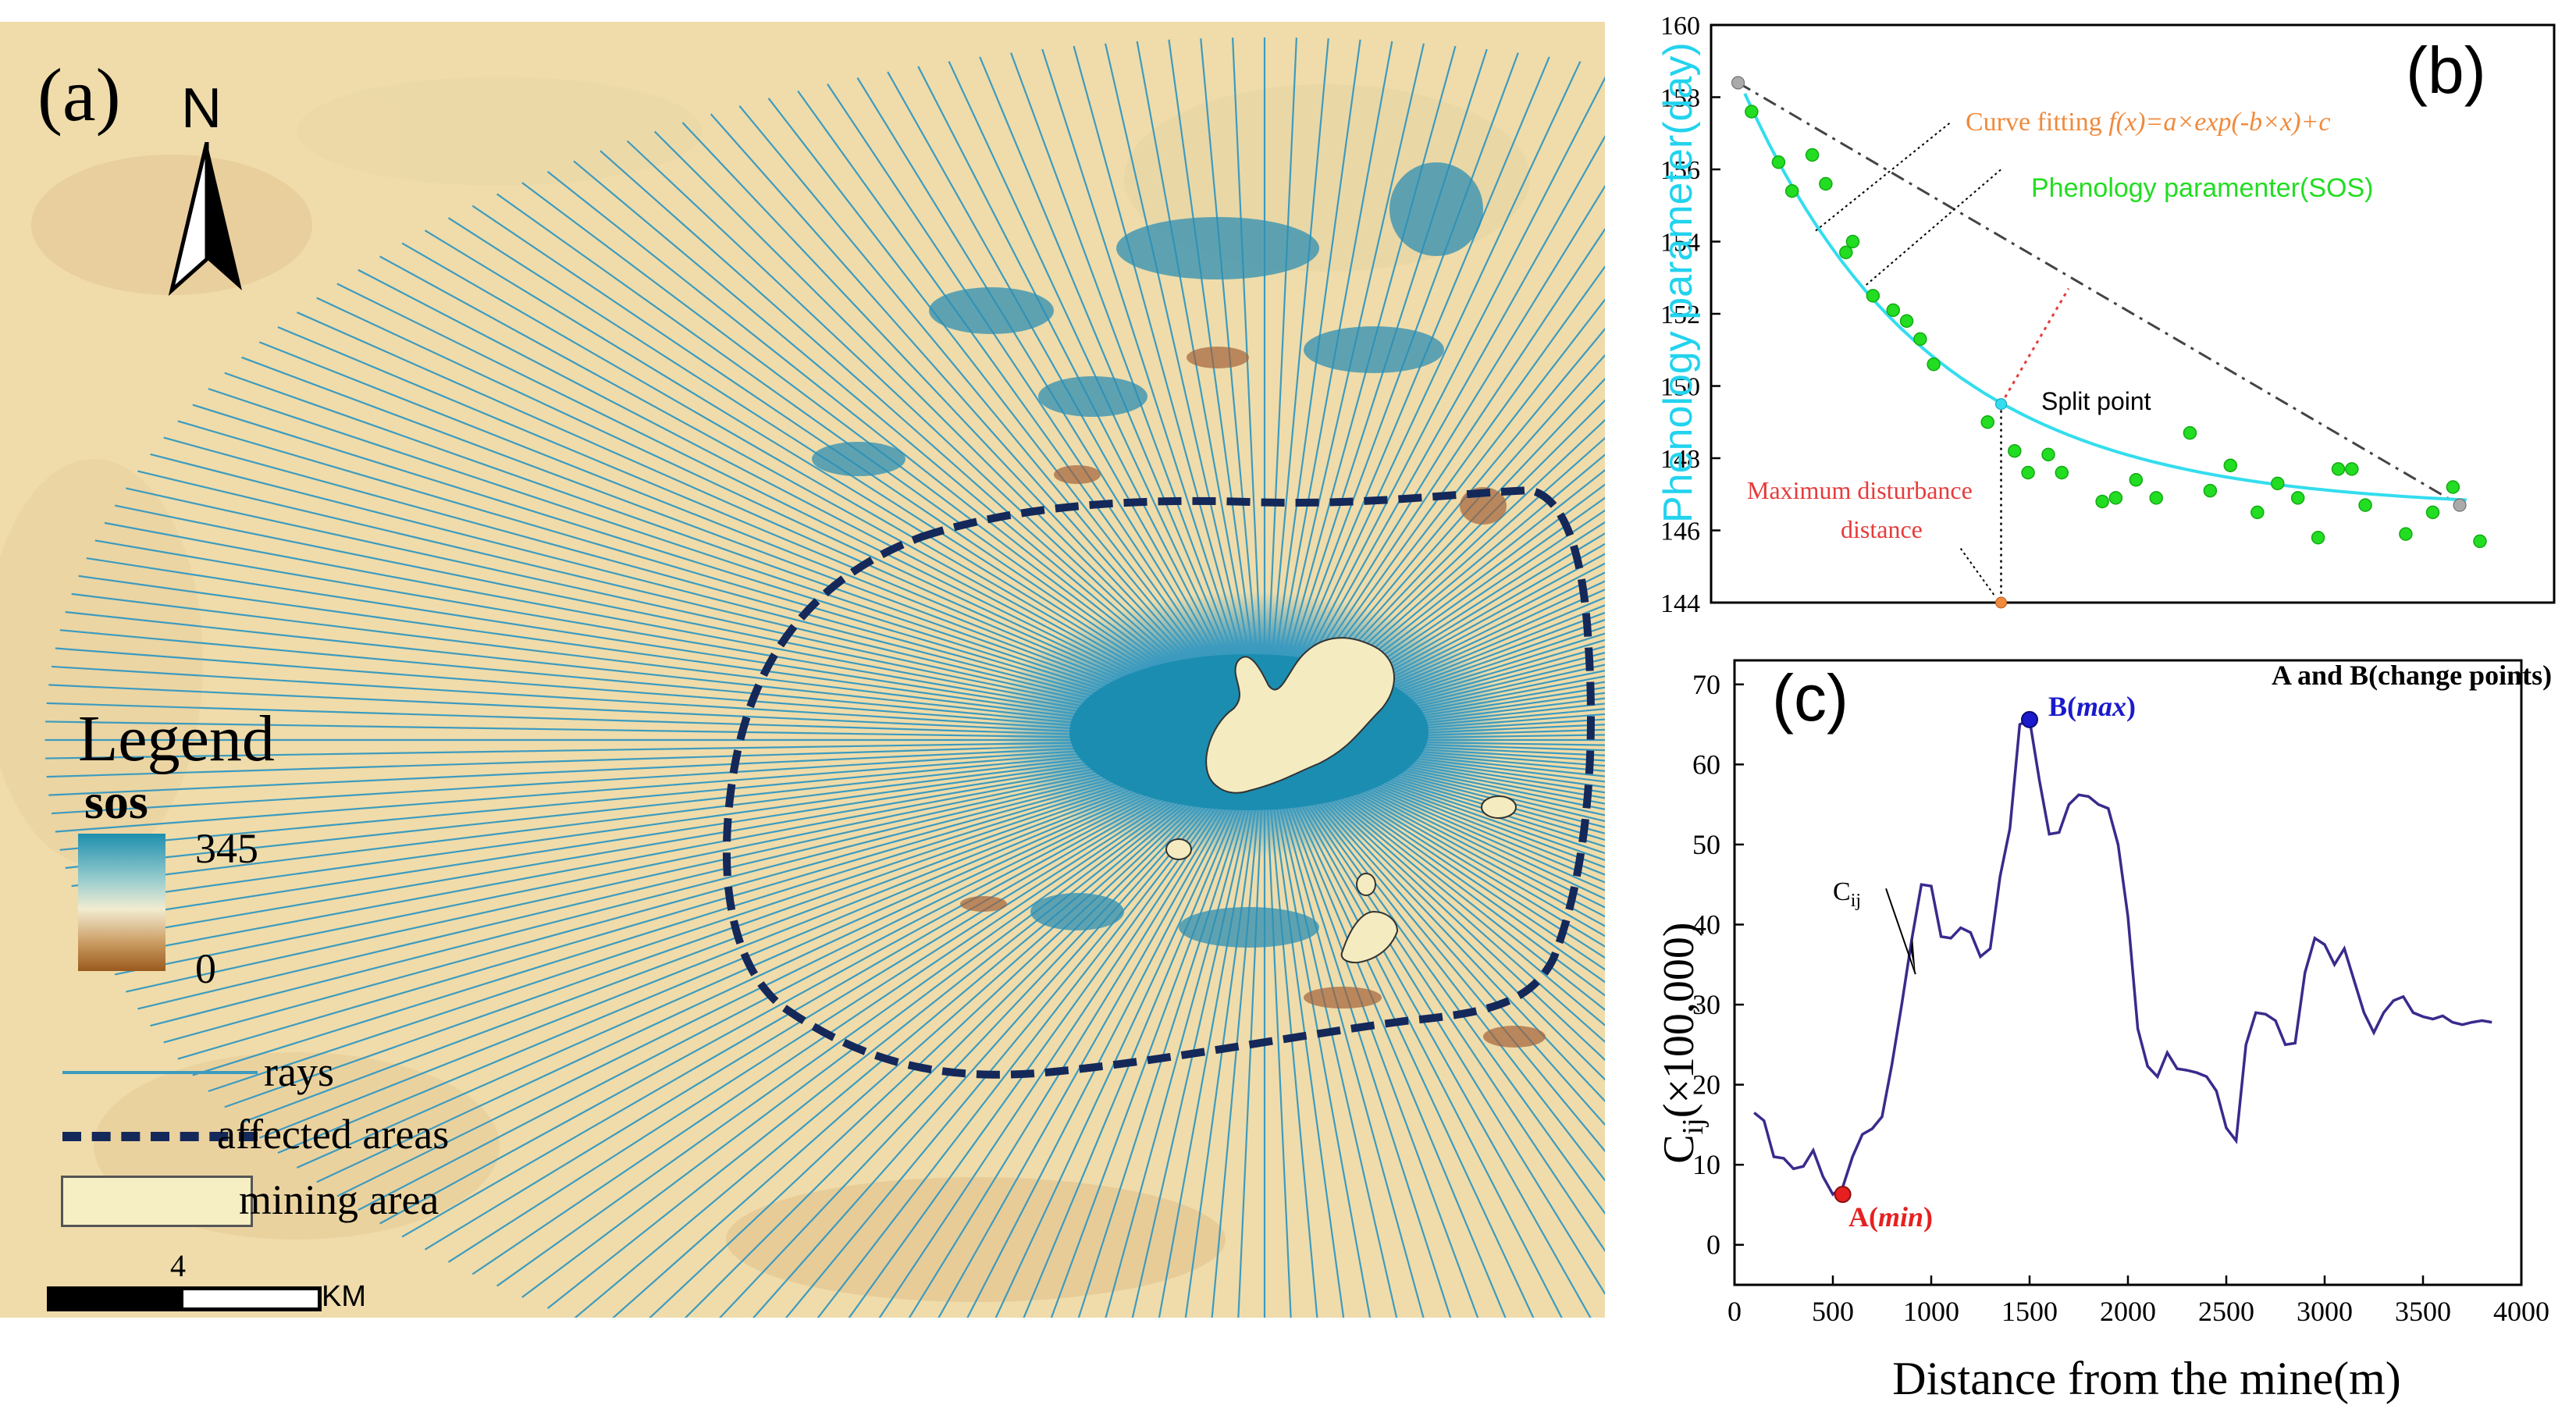  Describe the element at coordinates (205, 219) in the screenshot. I see `north-arrow-icon` at that location.